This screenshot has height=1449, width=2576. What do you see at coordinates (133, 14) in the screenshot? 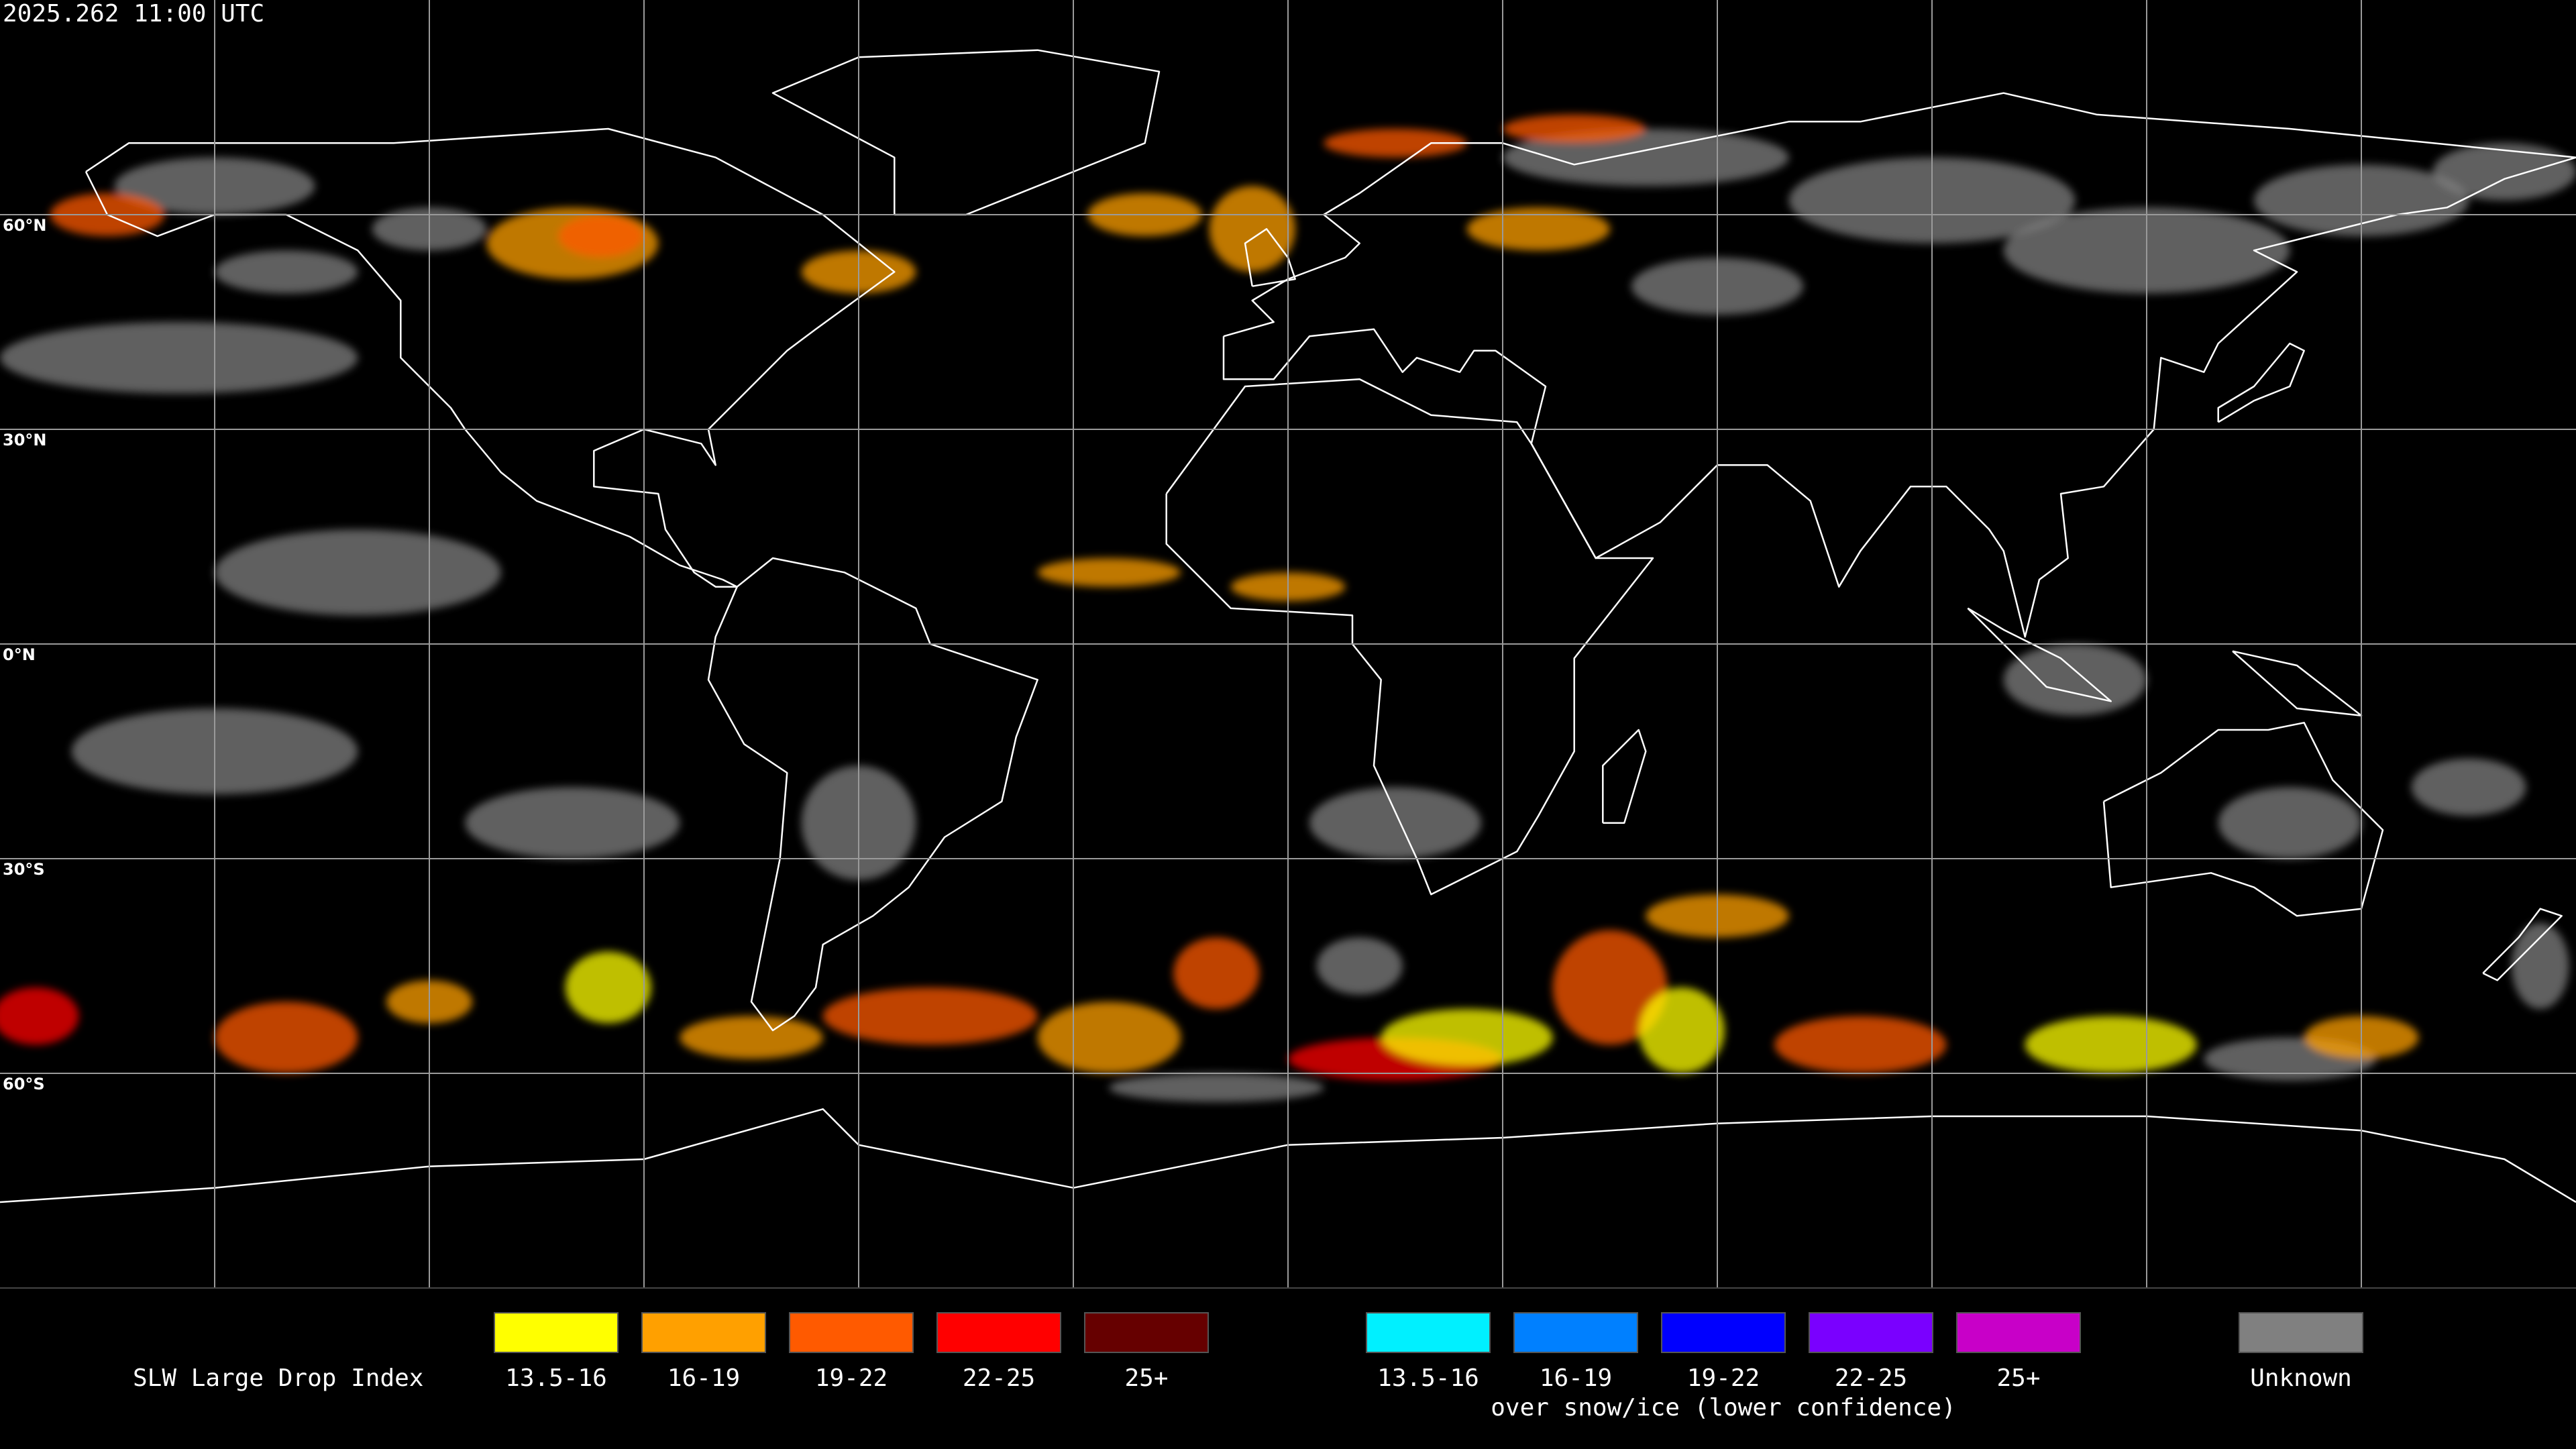
I see `timestamp: 2025.262 11:00 UTC` at bounding box center [133, 14].